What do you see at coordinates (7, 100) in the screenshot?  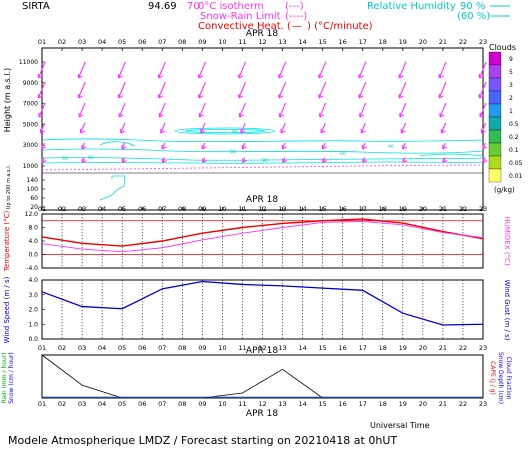 I see `wind-profile-ylabel: Height (m a.s.l.)` at bounding box center [7, 100].